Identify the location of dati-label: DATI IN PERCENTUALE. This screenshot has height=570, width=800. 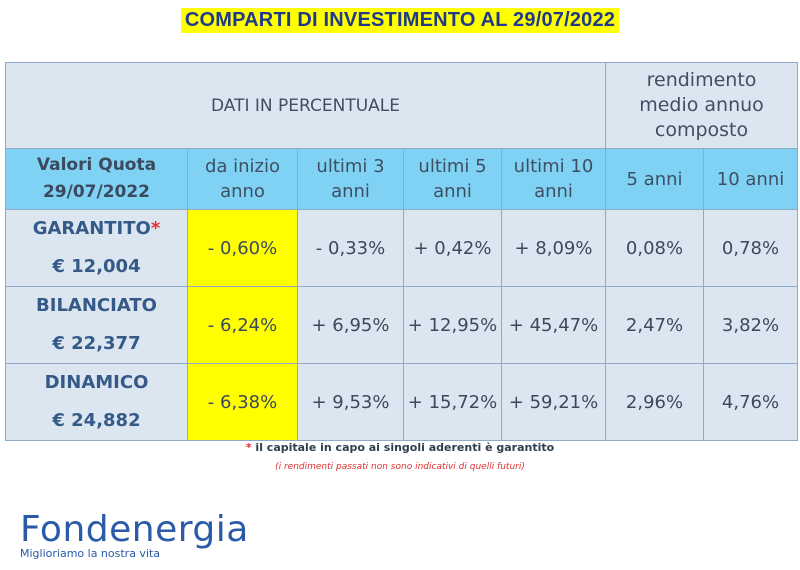
(305, 105).